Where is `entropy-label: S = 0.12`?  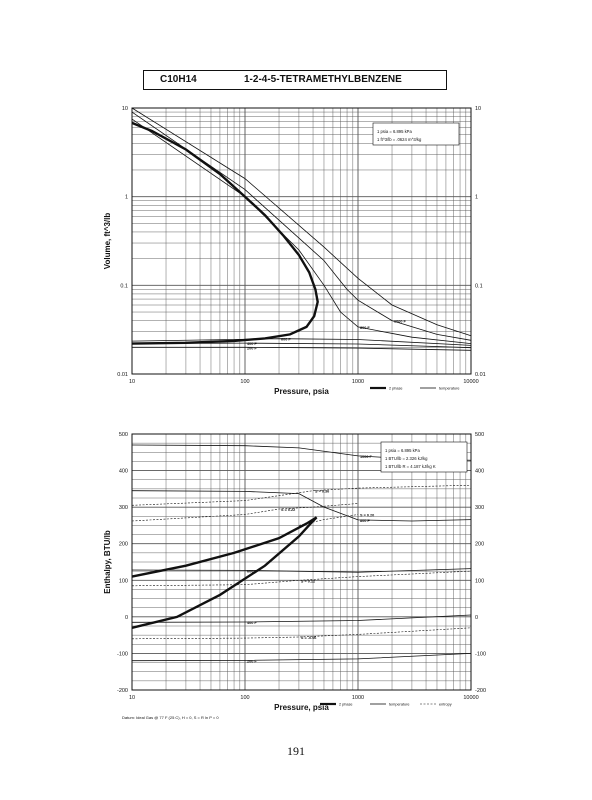
entropy-label: S = 0.12 is located at coordinates (308, 581).